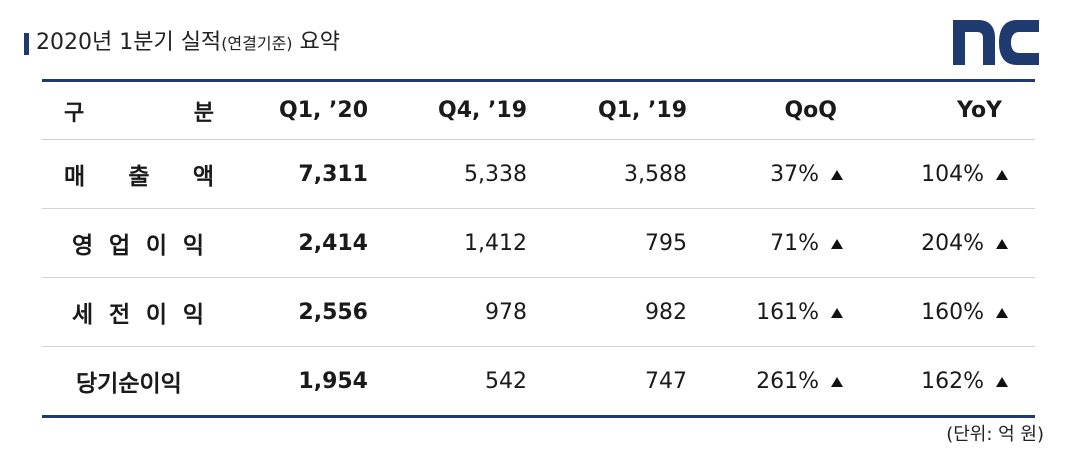 The image size is (1080, 454). I want to click on value-q4-19: 5,338, so click(495, 174).